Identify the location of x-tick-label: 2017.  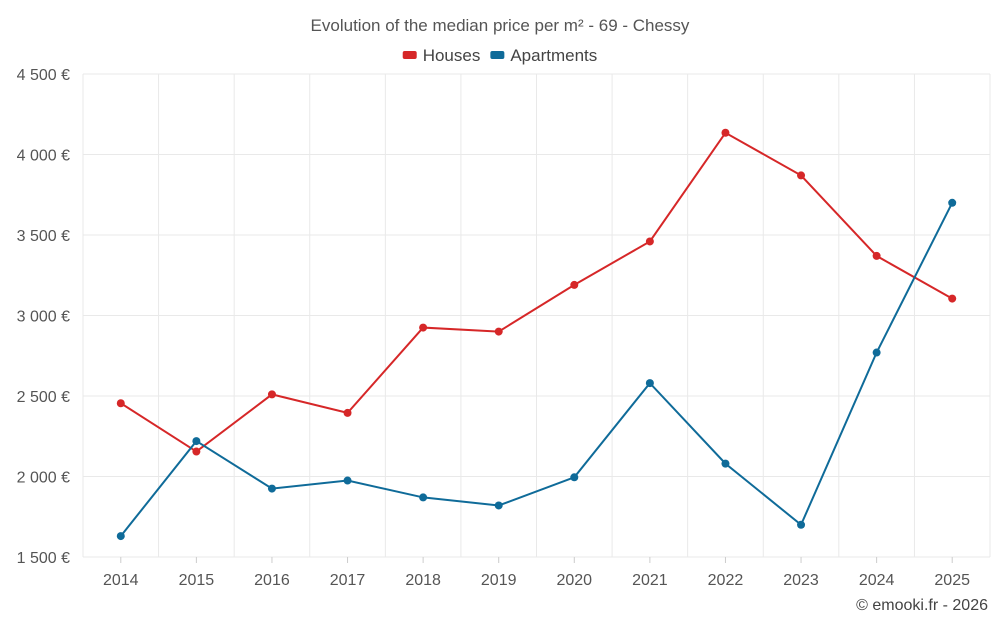
(348, 580).